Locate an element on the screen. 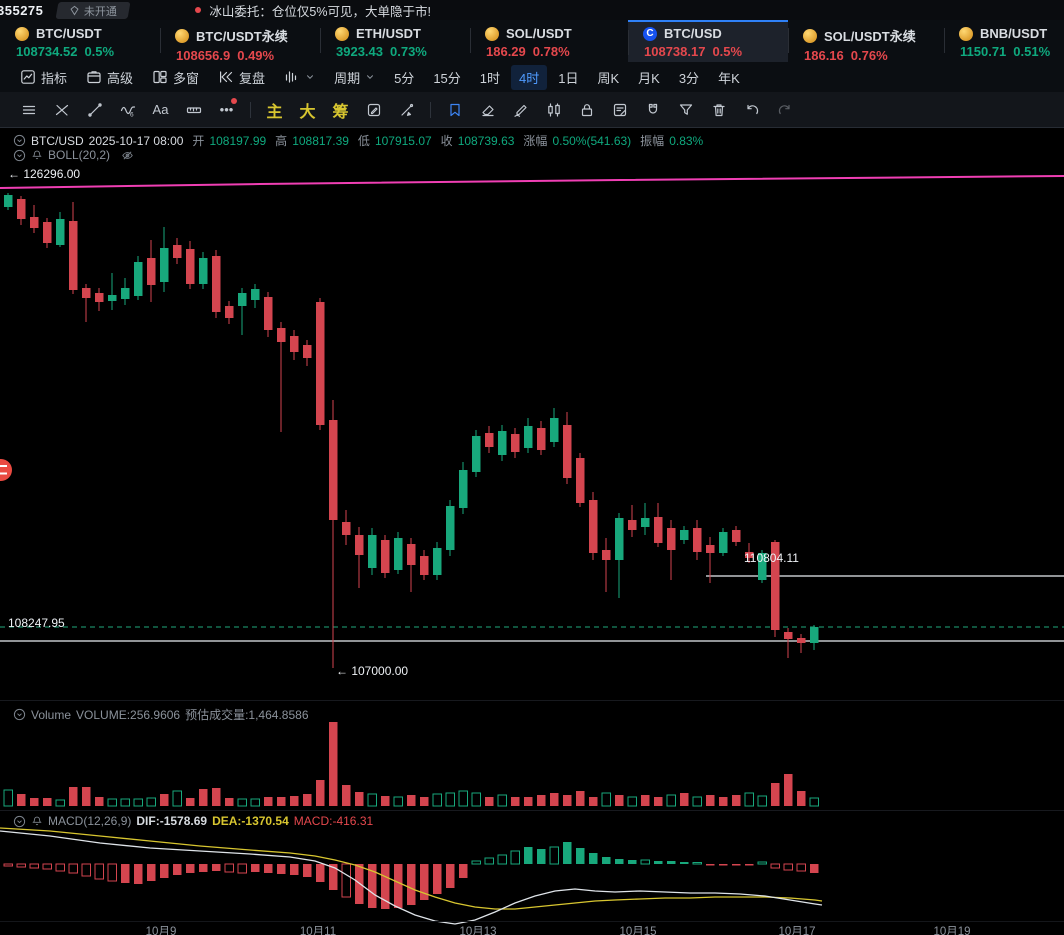  ticker-change: 0.73% is located at coordinates (408, 51).